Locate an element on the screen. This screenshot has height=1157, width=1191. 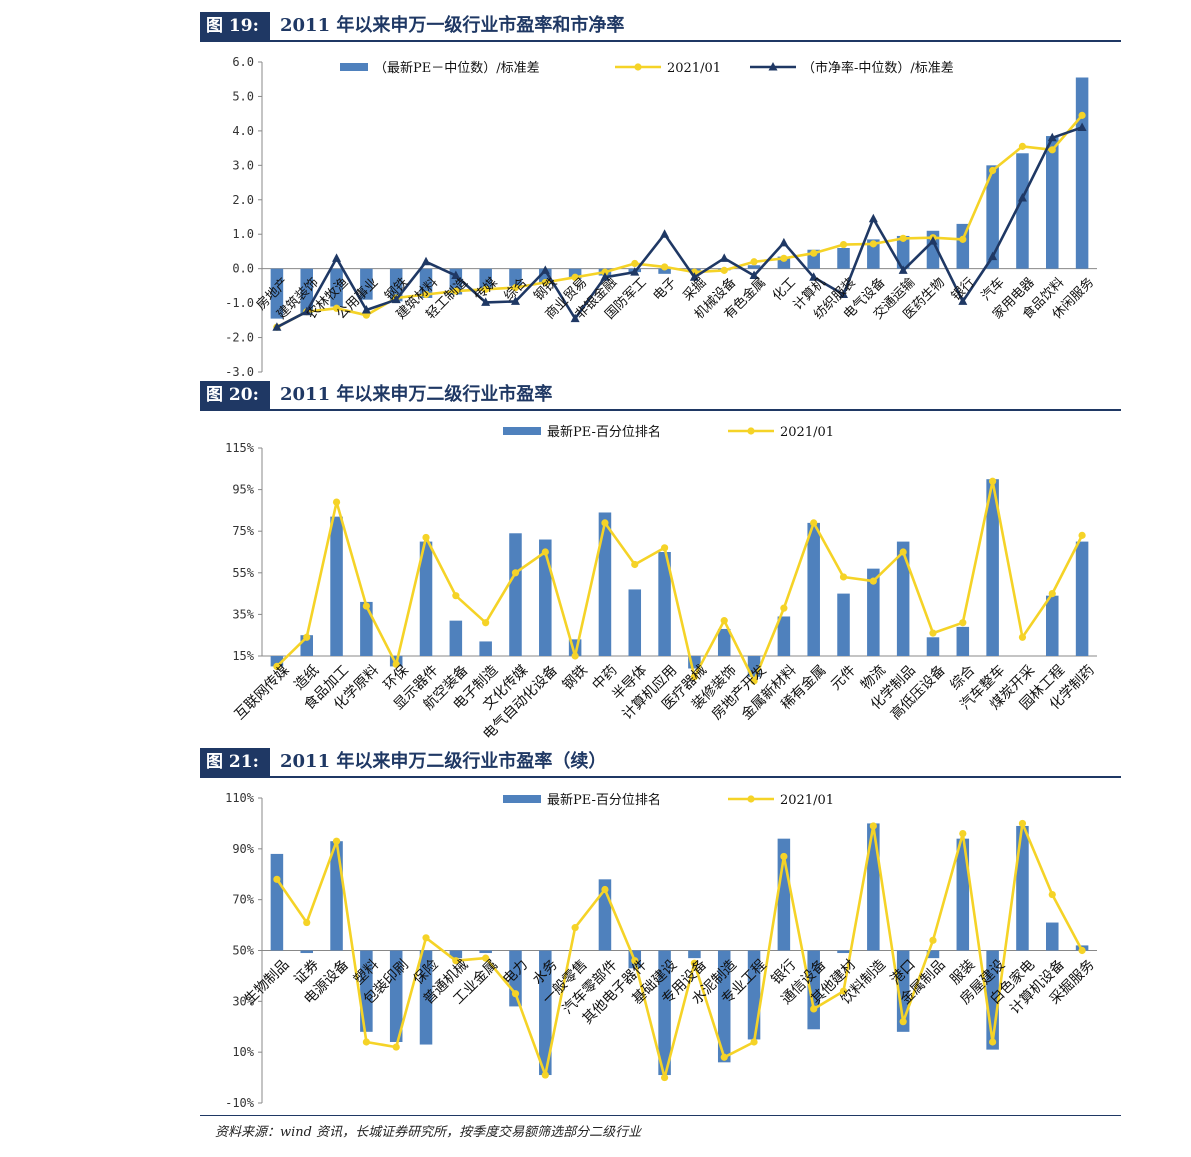
y-tick-label: 75% is located at coordinates (243, 531).